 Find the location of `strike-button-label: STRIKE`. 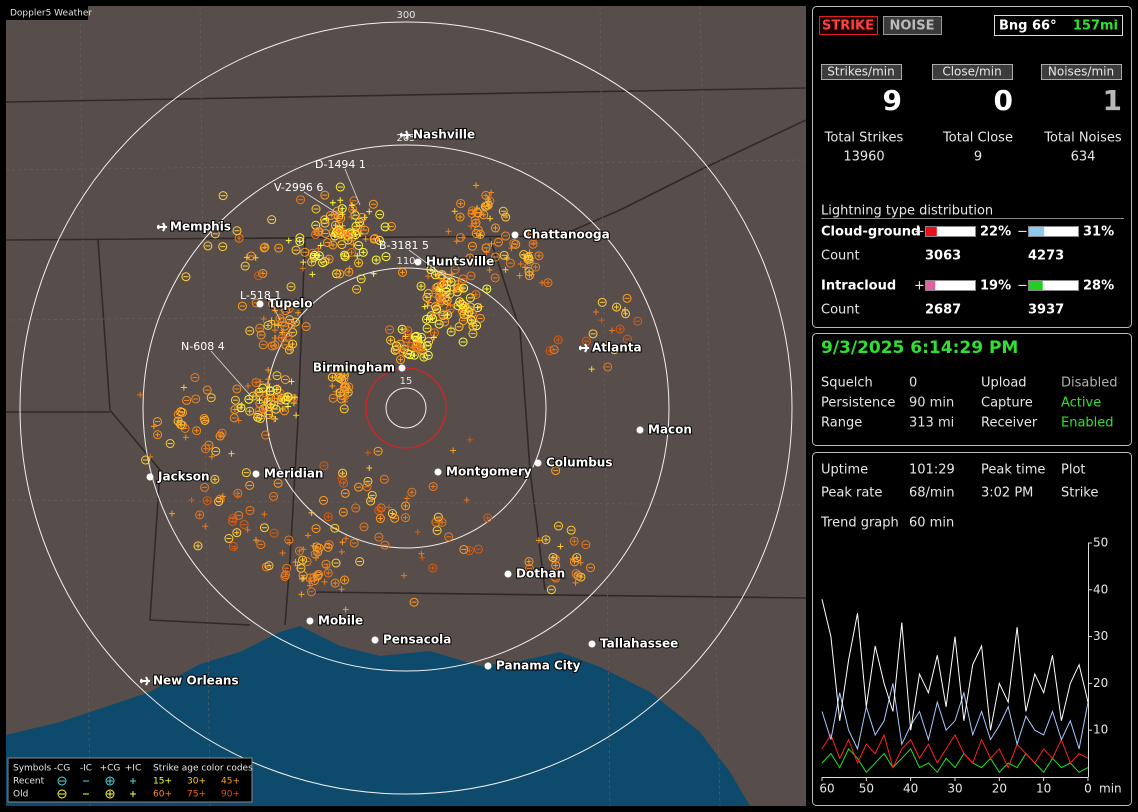

strike-button-label: STRIKE is located at coordinates (848, 26).